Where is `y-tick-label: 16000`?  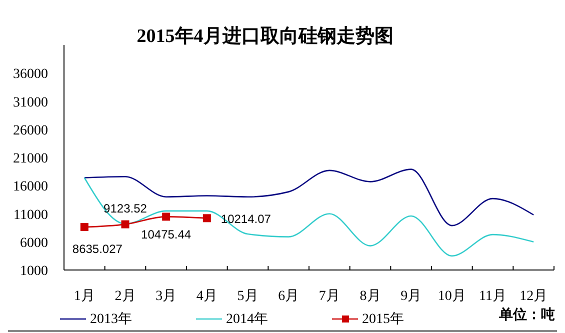 y-tick-label: 16000 is located at coordinates (30, 187).